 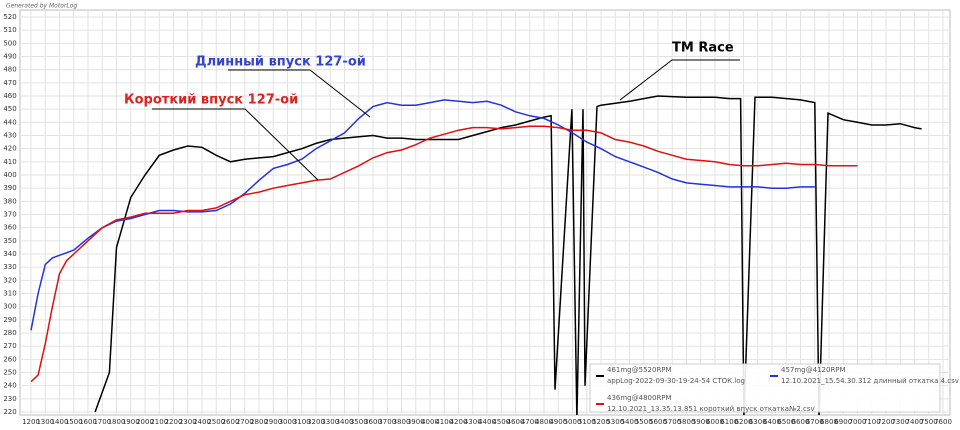 I want to click on x-tick-label: 6200, so click(x=744, y=422).